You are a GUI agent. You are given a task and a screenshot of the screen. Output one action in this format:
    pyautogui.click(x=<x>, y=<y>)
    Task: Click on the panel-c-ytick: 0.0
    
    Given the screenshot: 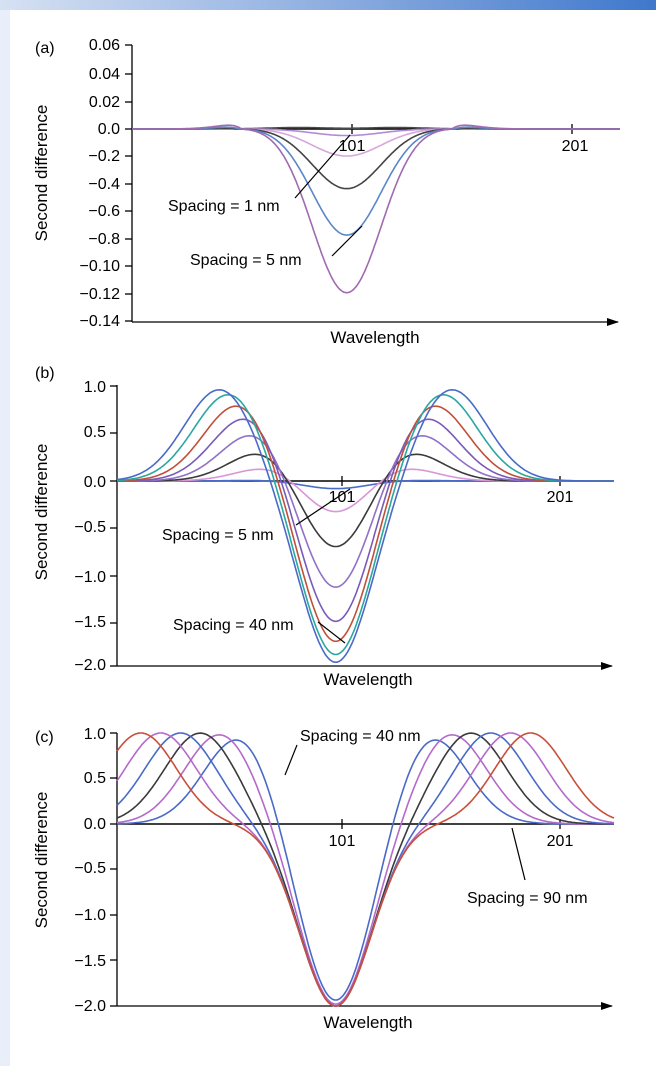 What is the action you would take?
    pyautogui.click(x=95, y=824)
    